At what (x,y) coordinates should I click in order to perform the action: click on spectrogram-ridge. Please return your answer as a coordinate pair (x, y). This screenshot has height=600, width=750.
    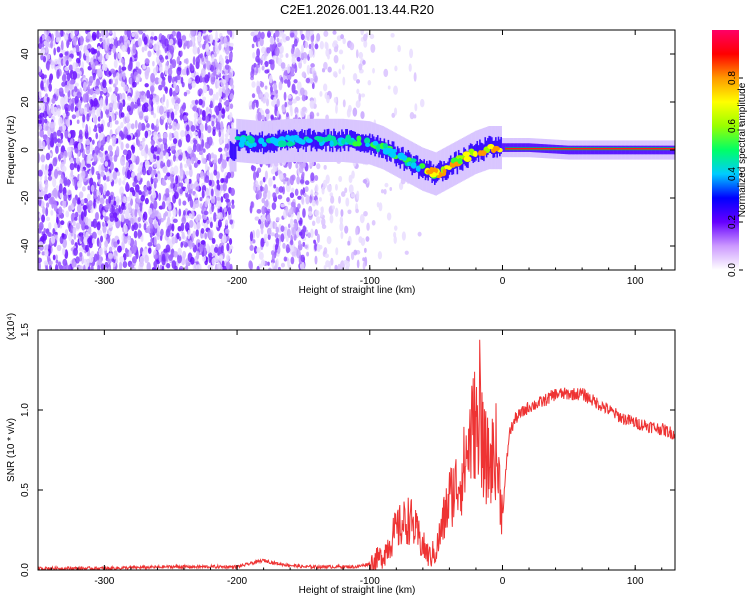
    Looking at the image, I should click on (452, 157).